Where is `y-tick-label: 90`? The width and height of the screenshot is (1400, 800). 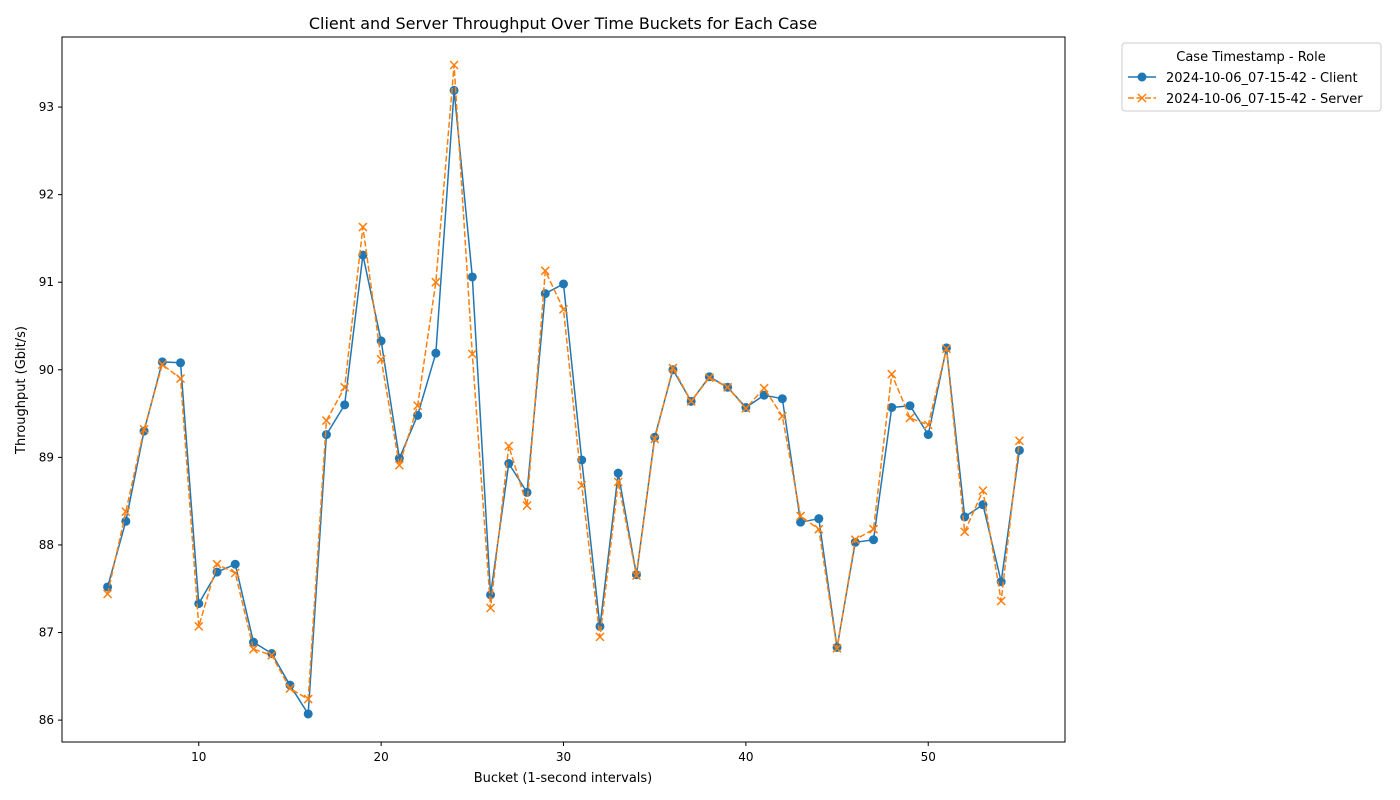
y-tick-label: 90 is located at coordinates (46, 370).